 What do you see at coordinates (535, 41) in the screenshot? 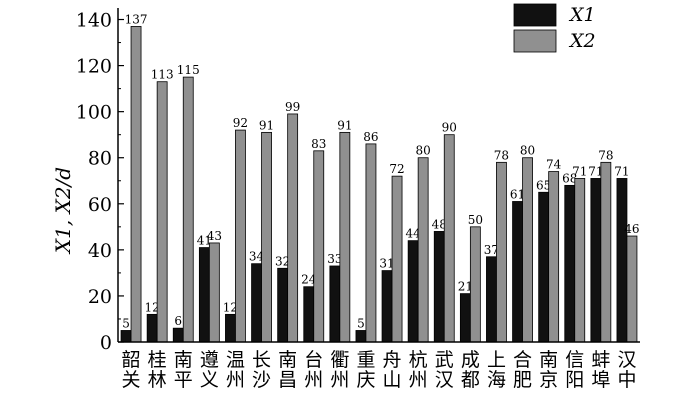
I see `legend-swatch-x2` at bounding box center [535, 41].